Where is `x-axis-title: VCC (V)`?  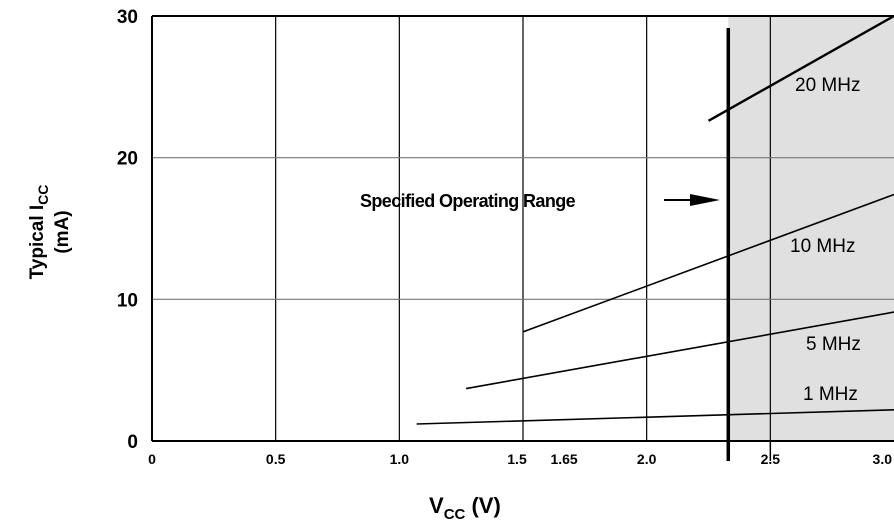
x-axis-title: VCC (V) is located at coordinates (465, 508).